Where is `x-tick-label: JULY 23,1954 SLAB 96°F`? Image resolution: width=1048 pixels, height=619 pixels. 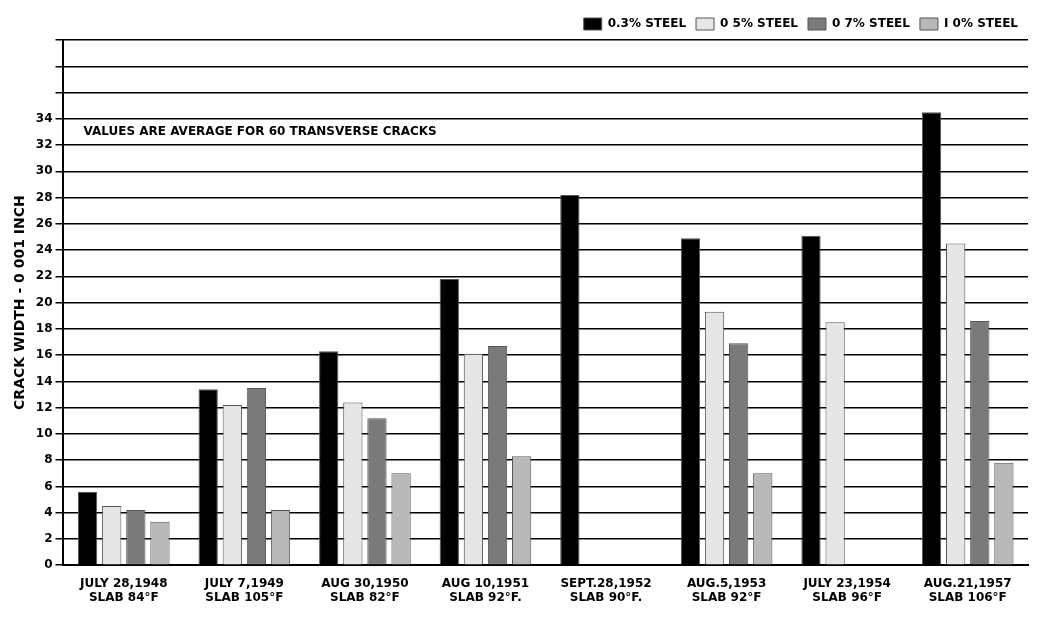 x-tick-label: JULY 23,1954 SLAB 96°F is located at coordinates (846, 589).